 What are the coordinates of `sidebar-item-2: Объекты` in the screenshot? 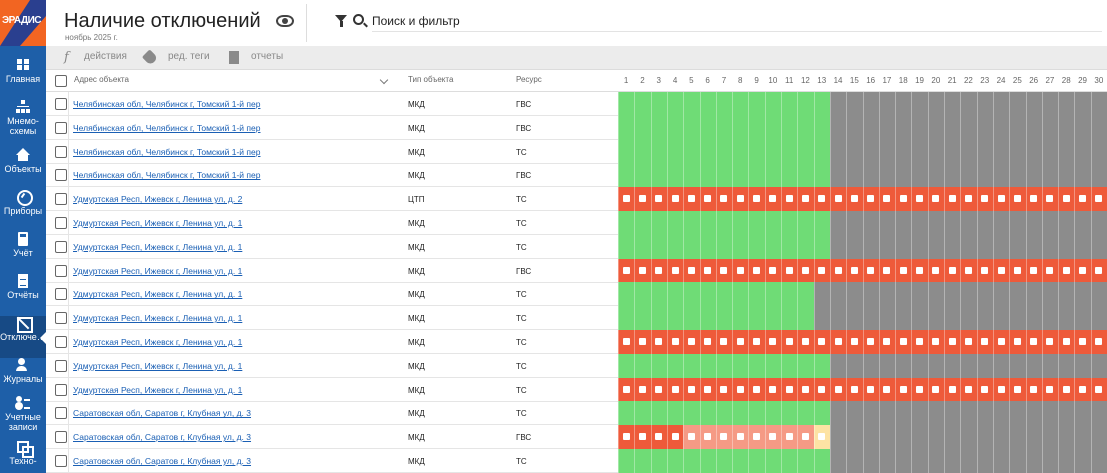 It's located at (23, 169).